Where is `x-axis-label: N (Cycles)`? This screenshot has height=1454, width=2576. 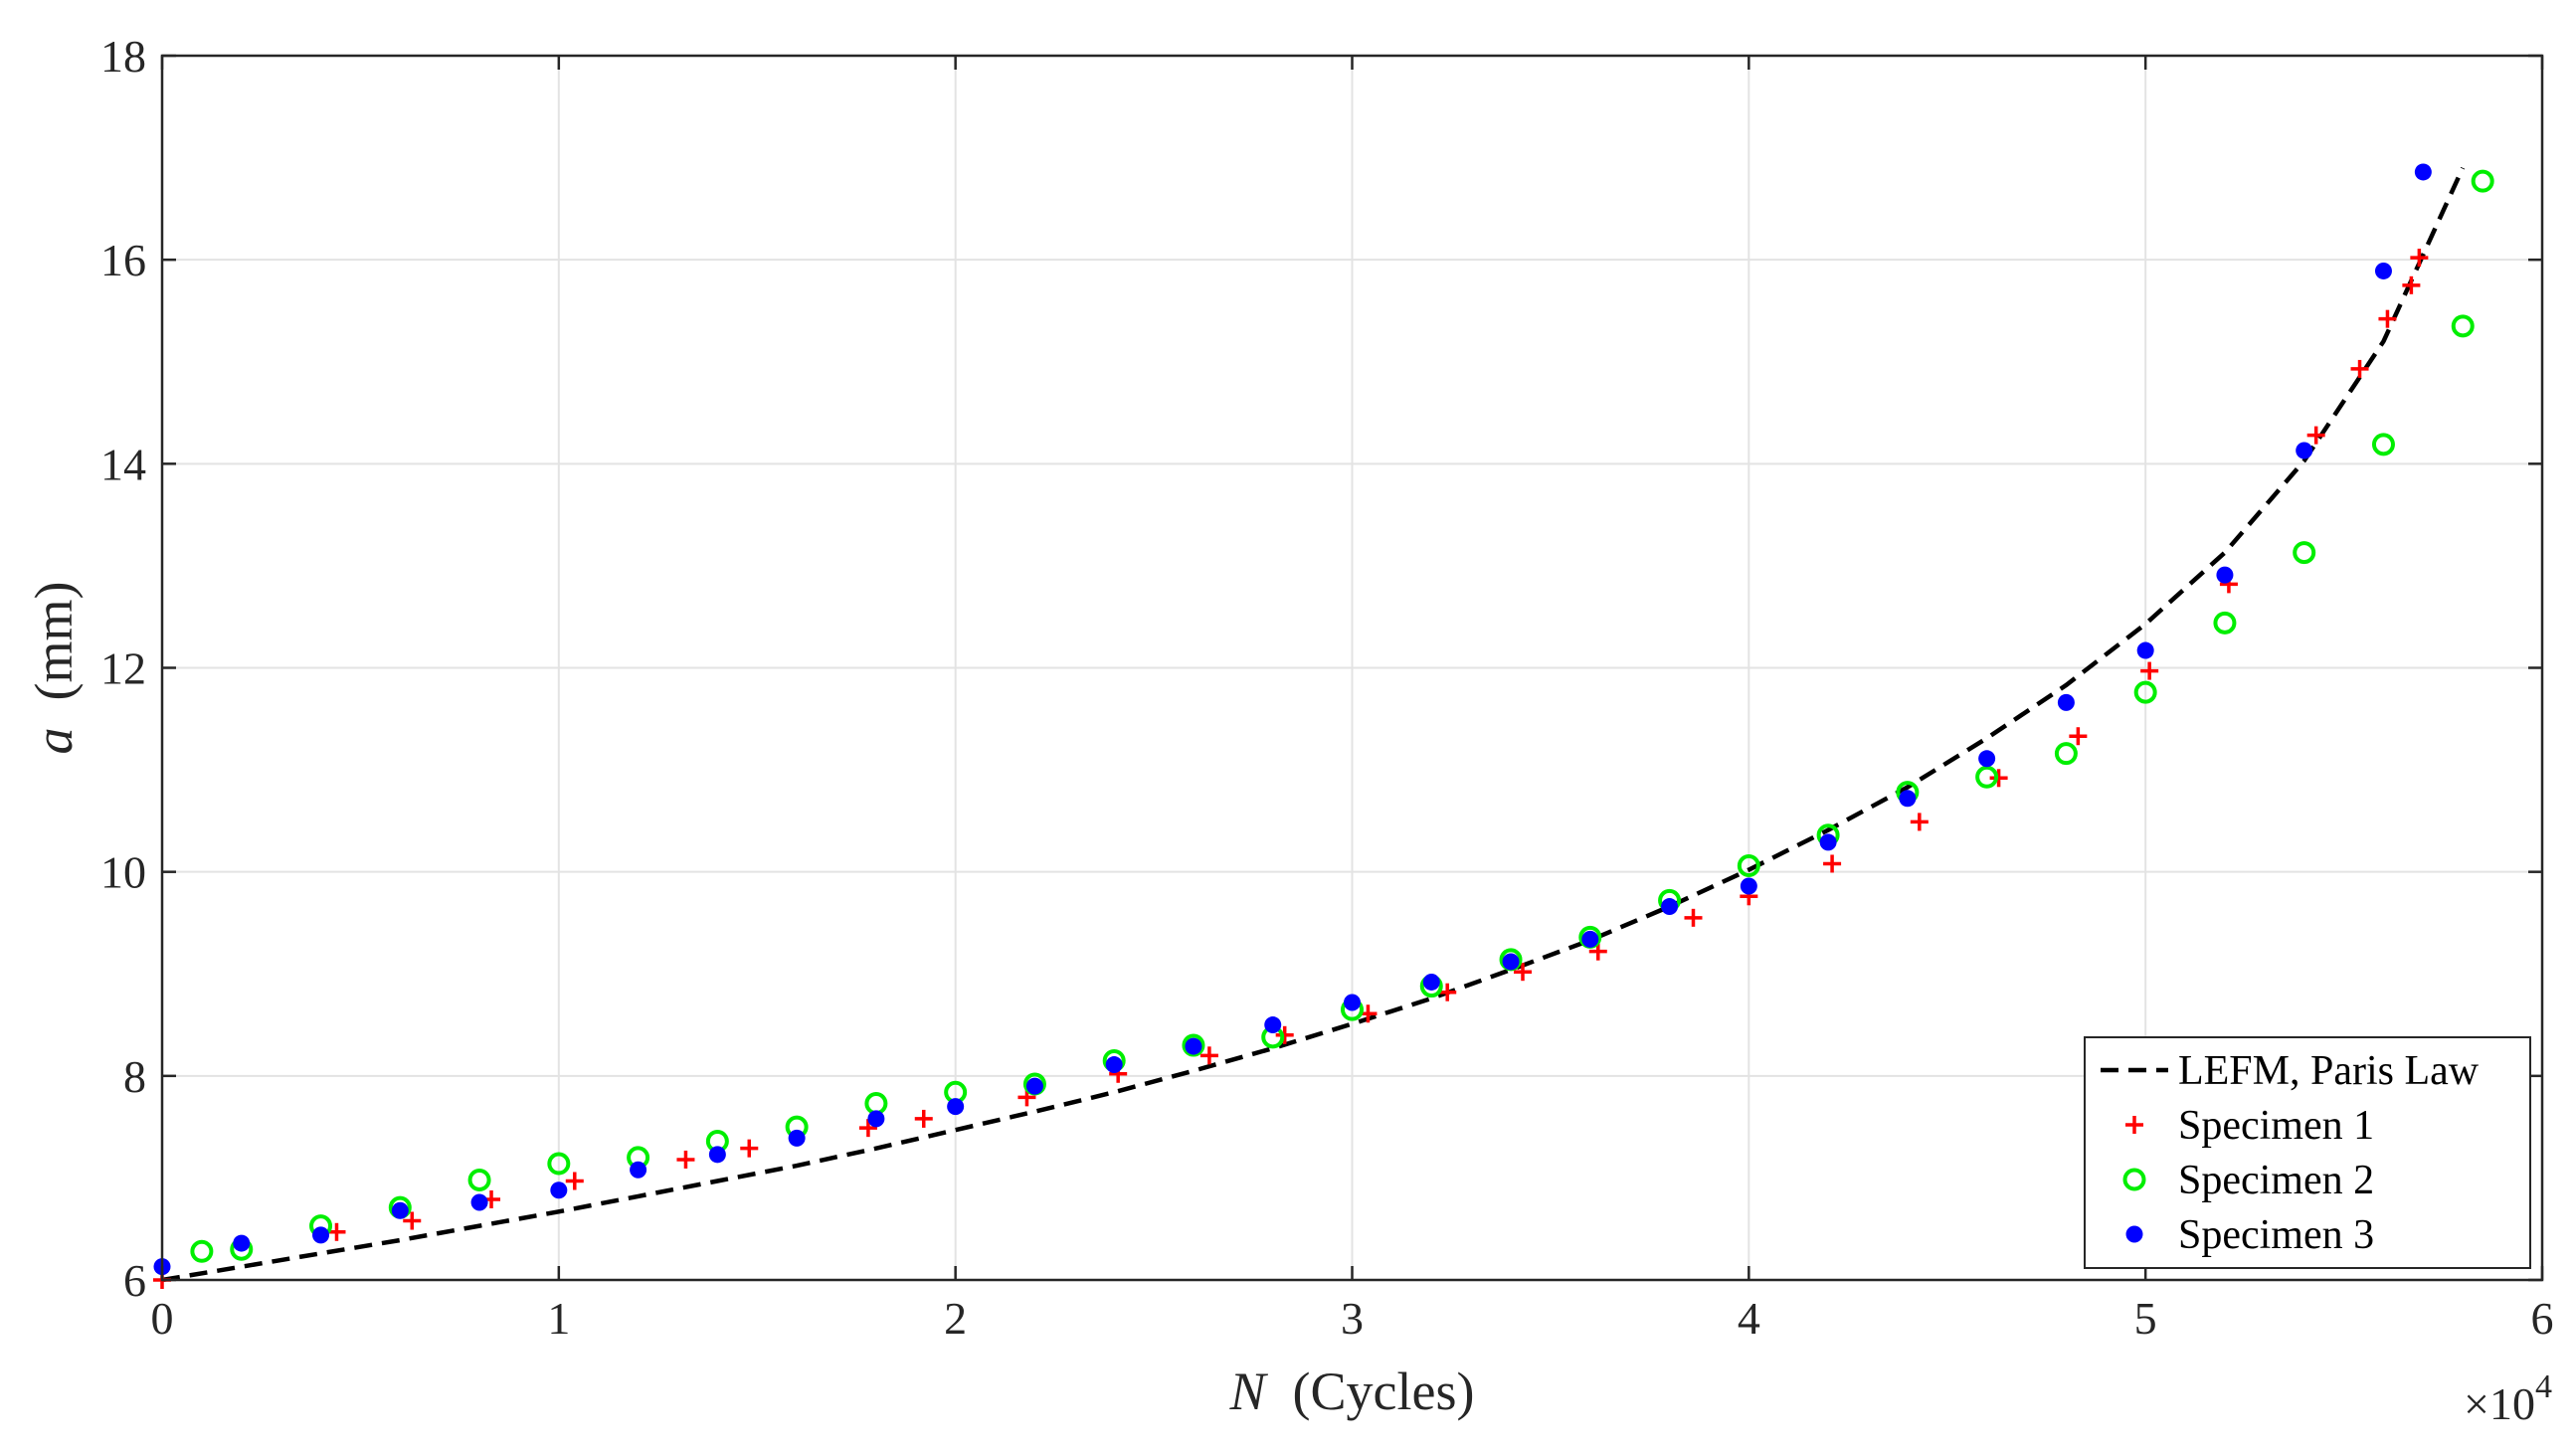
x-axis-label: N (Cycles) is located at coordinates (1352, 1391).